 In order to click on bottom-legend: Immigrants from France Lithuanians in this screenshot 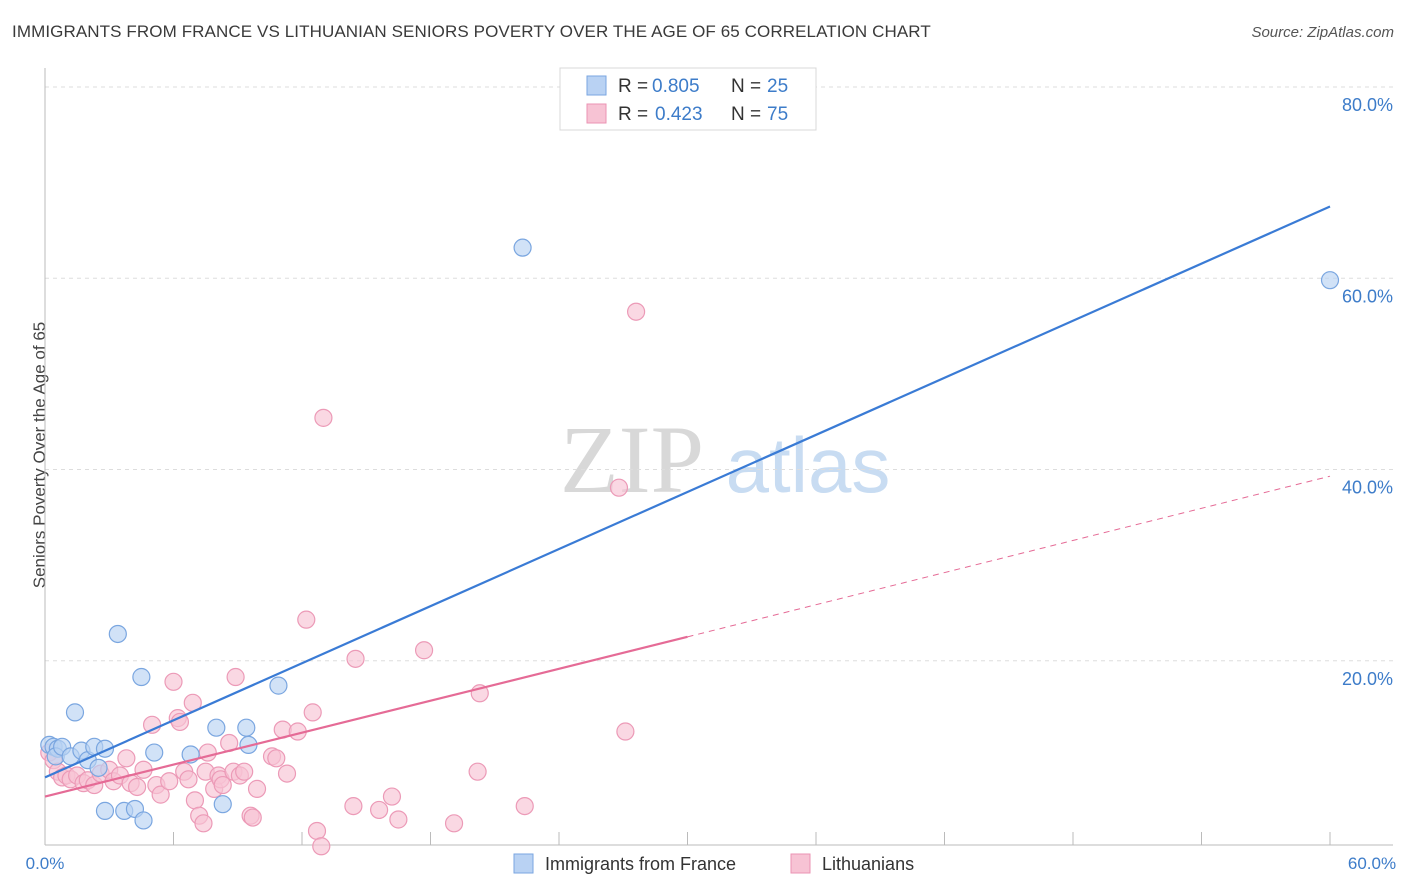, I will do `click(713, 863)`.